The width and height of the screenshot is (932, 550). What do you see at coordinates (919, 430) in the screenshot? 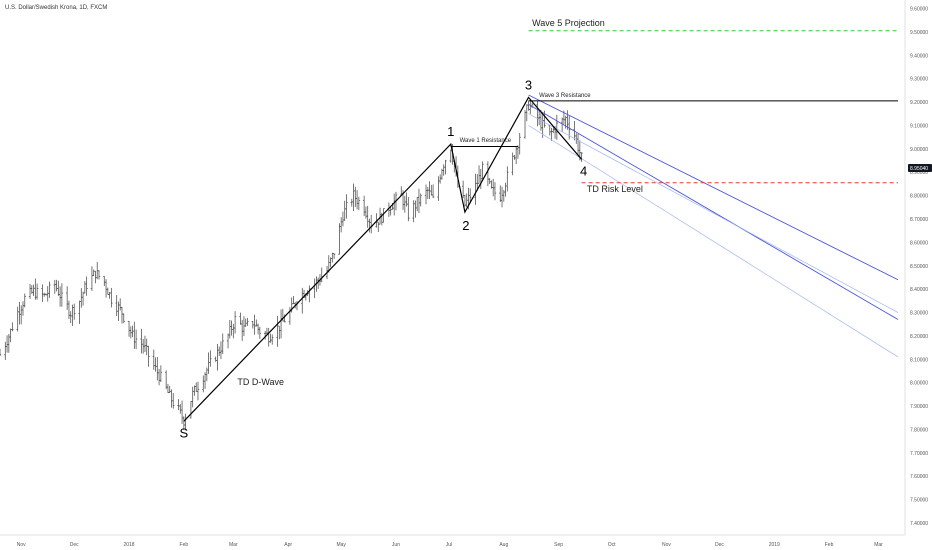
I see `price-tick-label: 7.80000` at bounding box center [919, 430].